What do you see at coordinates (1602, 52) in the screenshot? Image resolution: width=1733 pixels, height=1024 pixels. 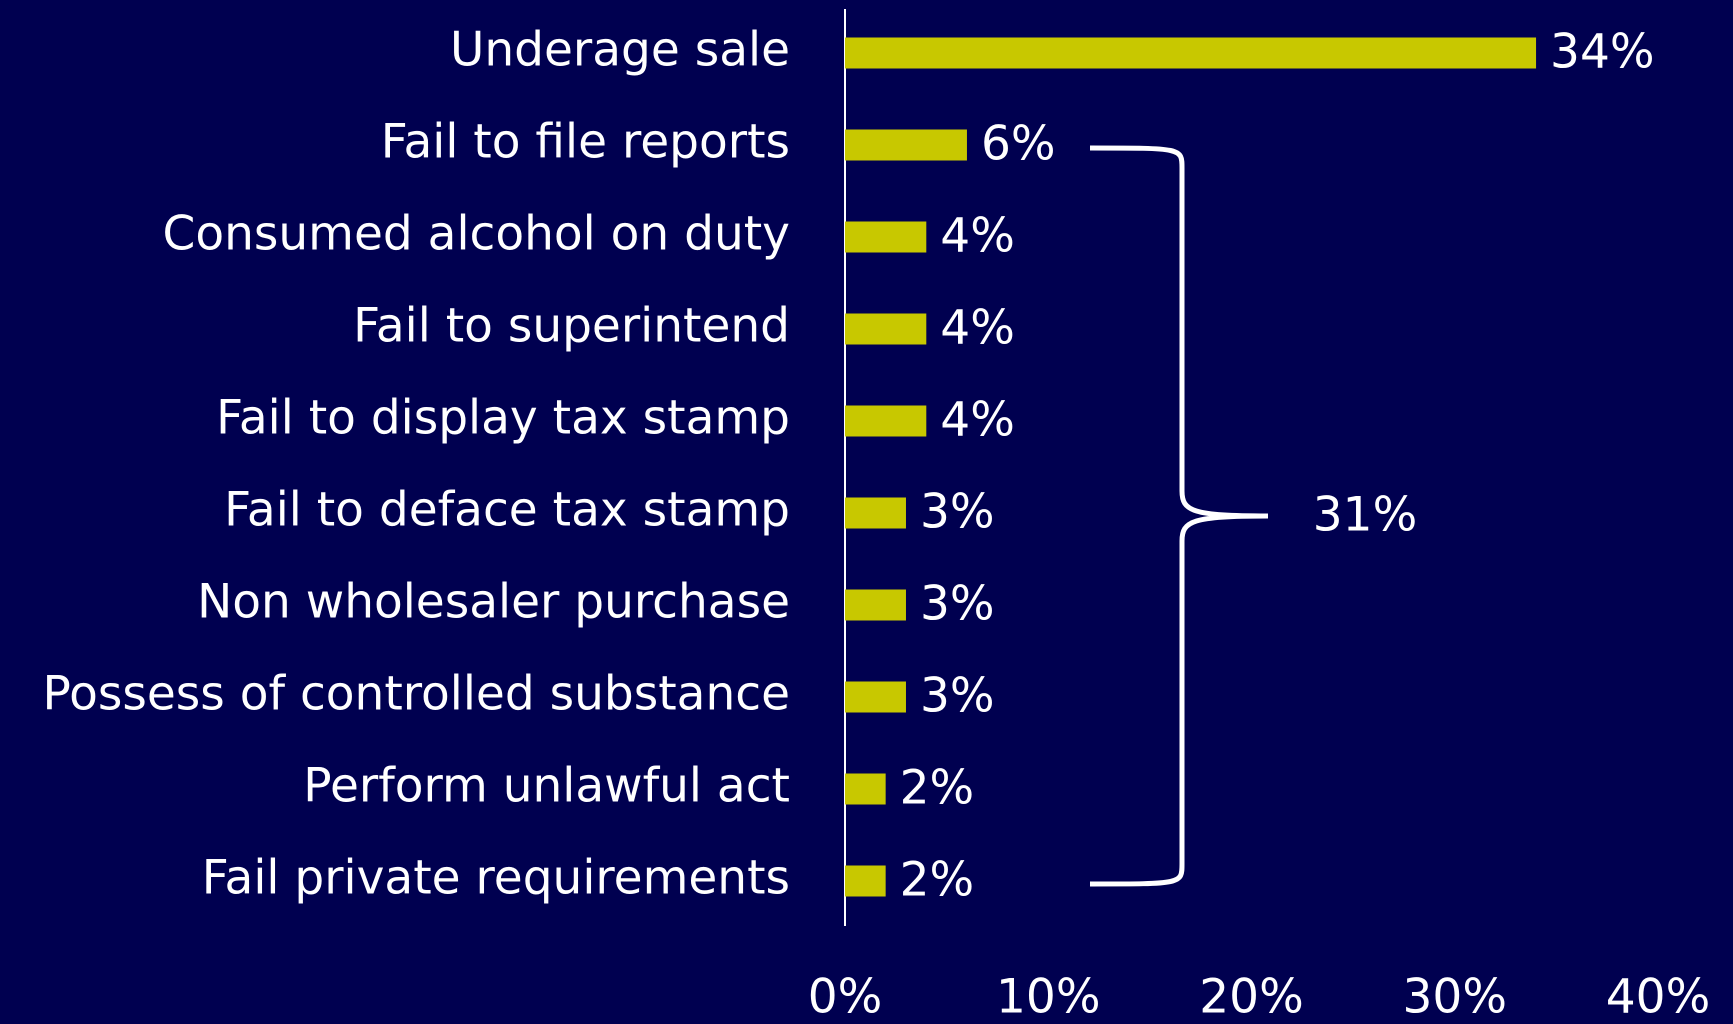 I see `value-label: 34%` at bounding box center [1602, 52].